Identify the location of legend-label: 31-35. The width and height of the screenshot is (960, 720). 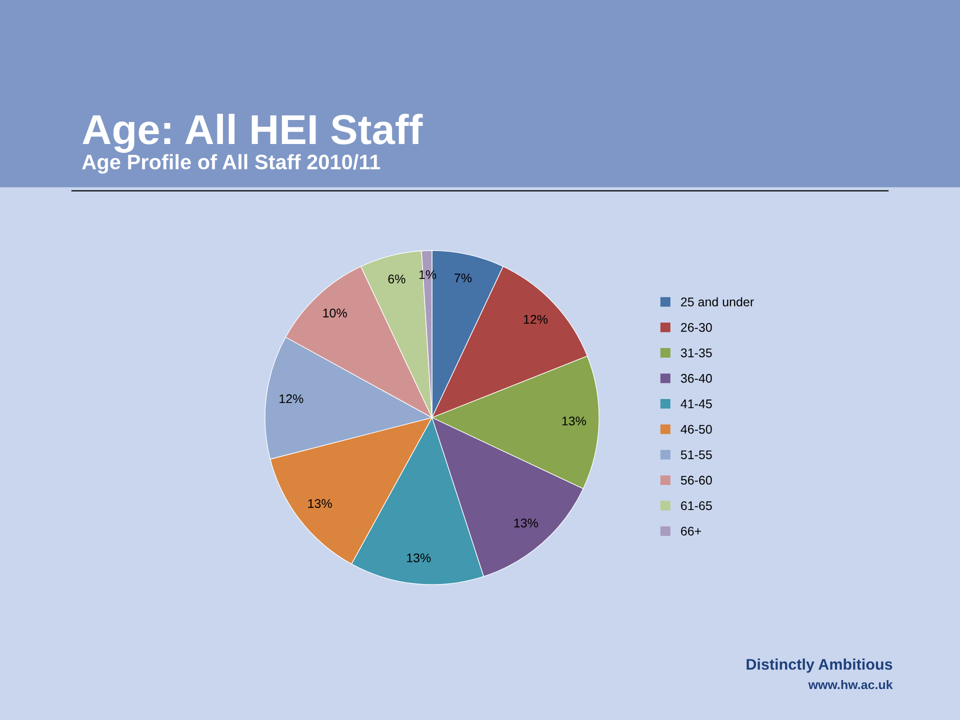
(696, 353).